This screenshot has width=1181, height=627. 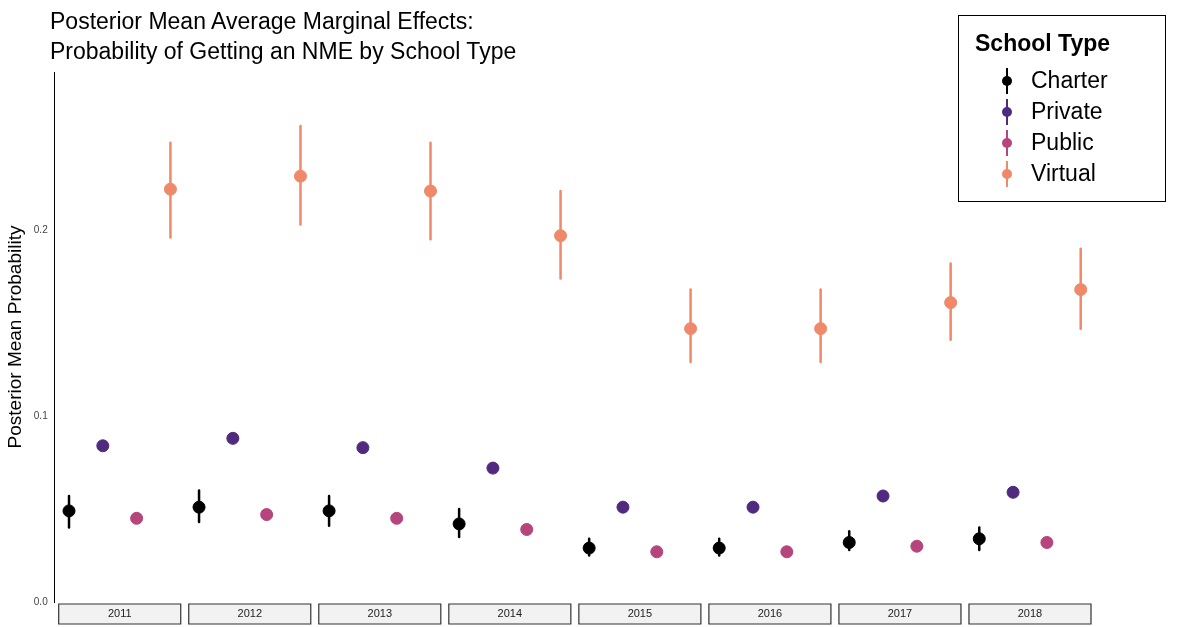 I want to click on y-tick-label: 0.1, so click(x=41, y=415).